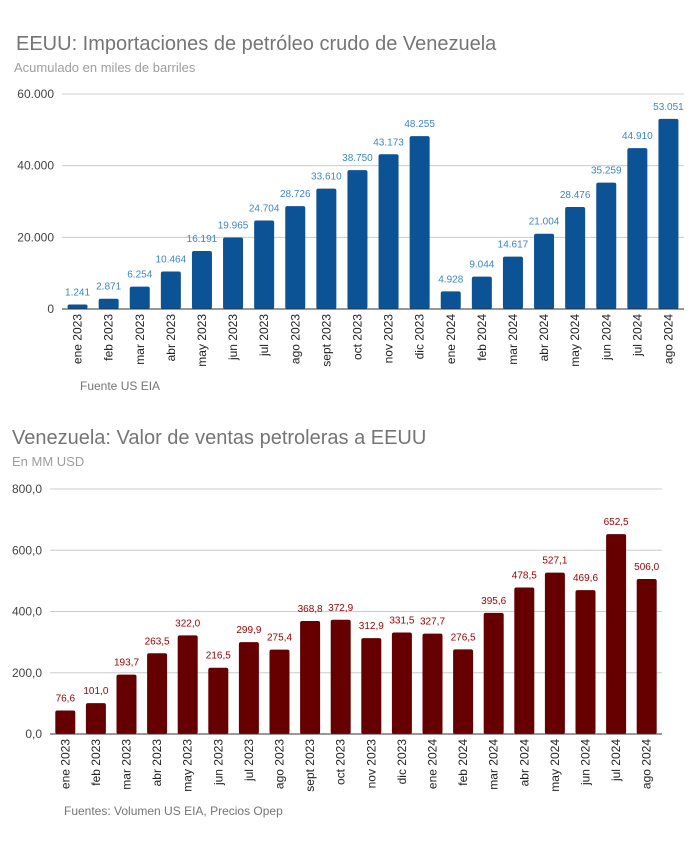 The height and width of the screenshot is (845, 698). What do you see at coordinates (482, 337) in the screenshot?
I see `chart1-x-tick-label: feb 2024` at bounding box center [482, 337].